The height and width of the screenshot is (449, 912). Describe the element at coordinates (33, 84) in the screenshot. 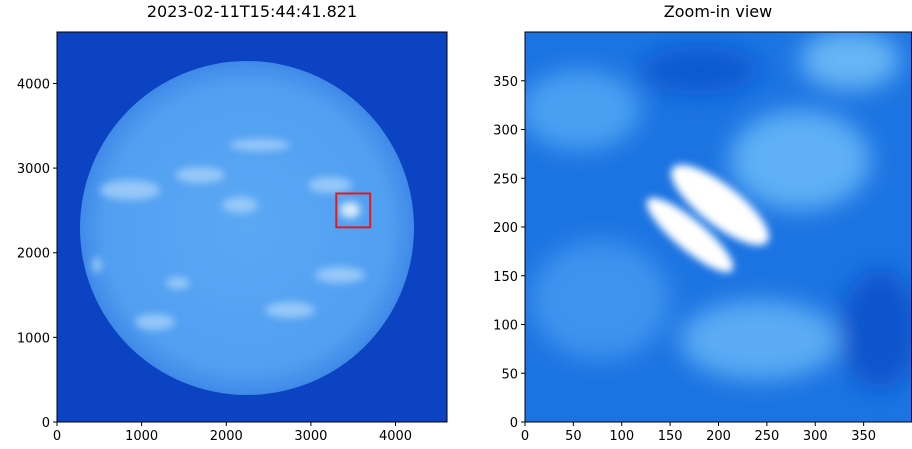

I see `y-tick-label: 4000` at that location.